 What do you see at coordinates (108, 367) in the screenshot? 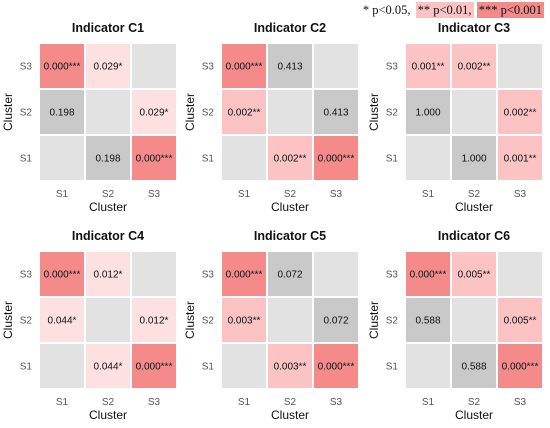
I see `cell-label: 0.044*` at bounding box center [108, 367].